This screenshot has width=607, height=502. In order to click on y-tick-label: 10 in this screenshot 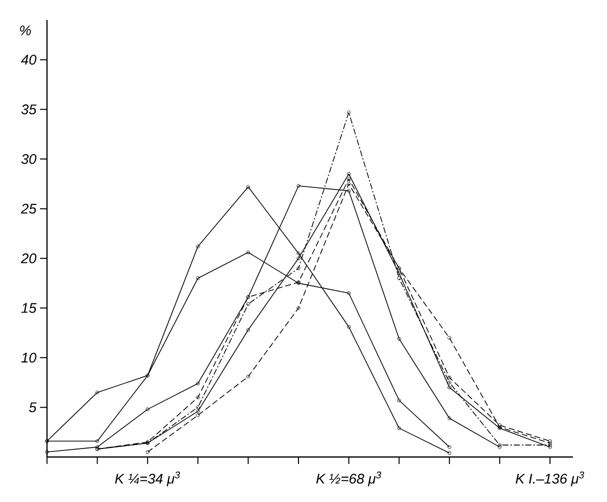, I will do `click(28, 357)`.